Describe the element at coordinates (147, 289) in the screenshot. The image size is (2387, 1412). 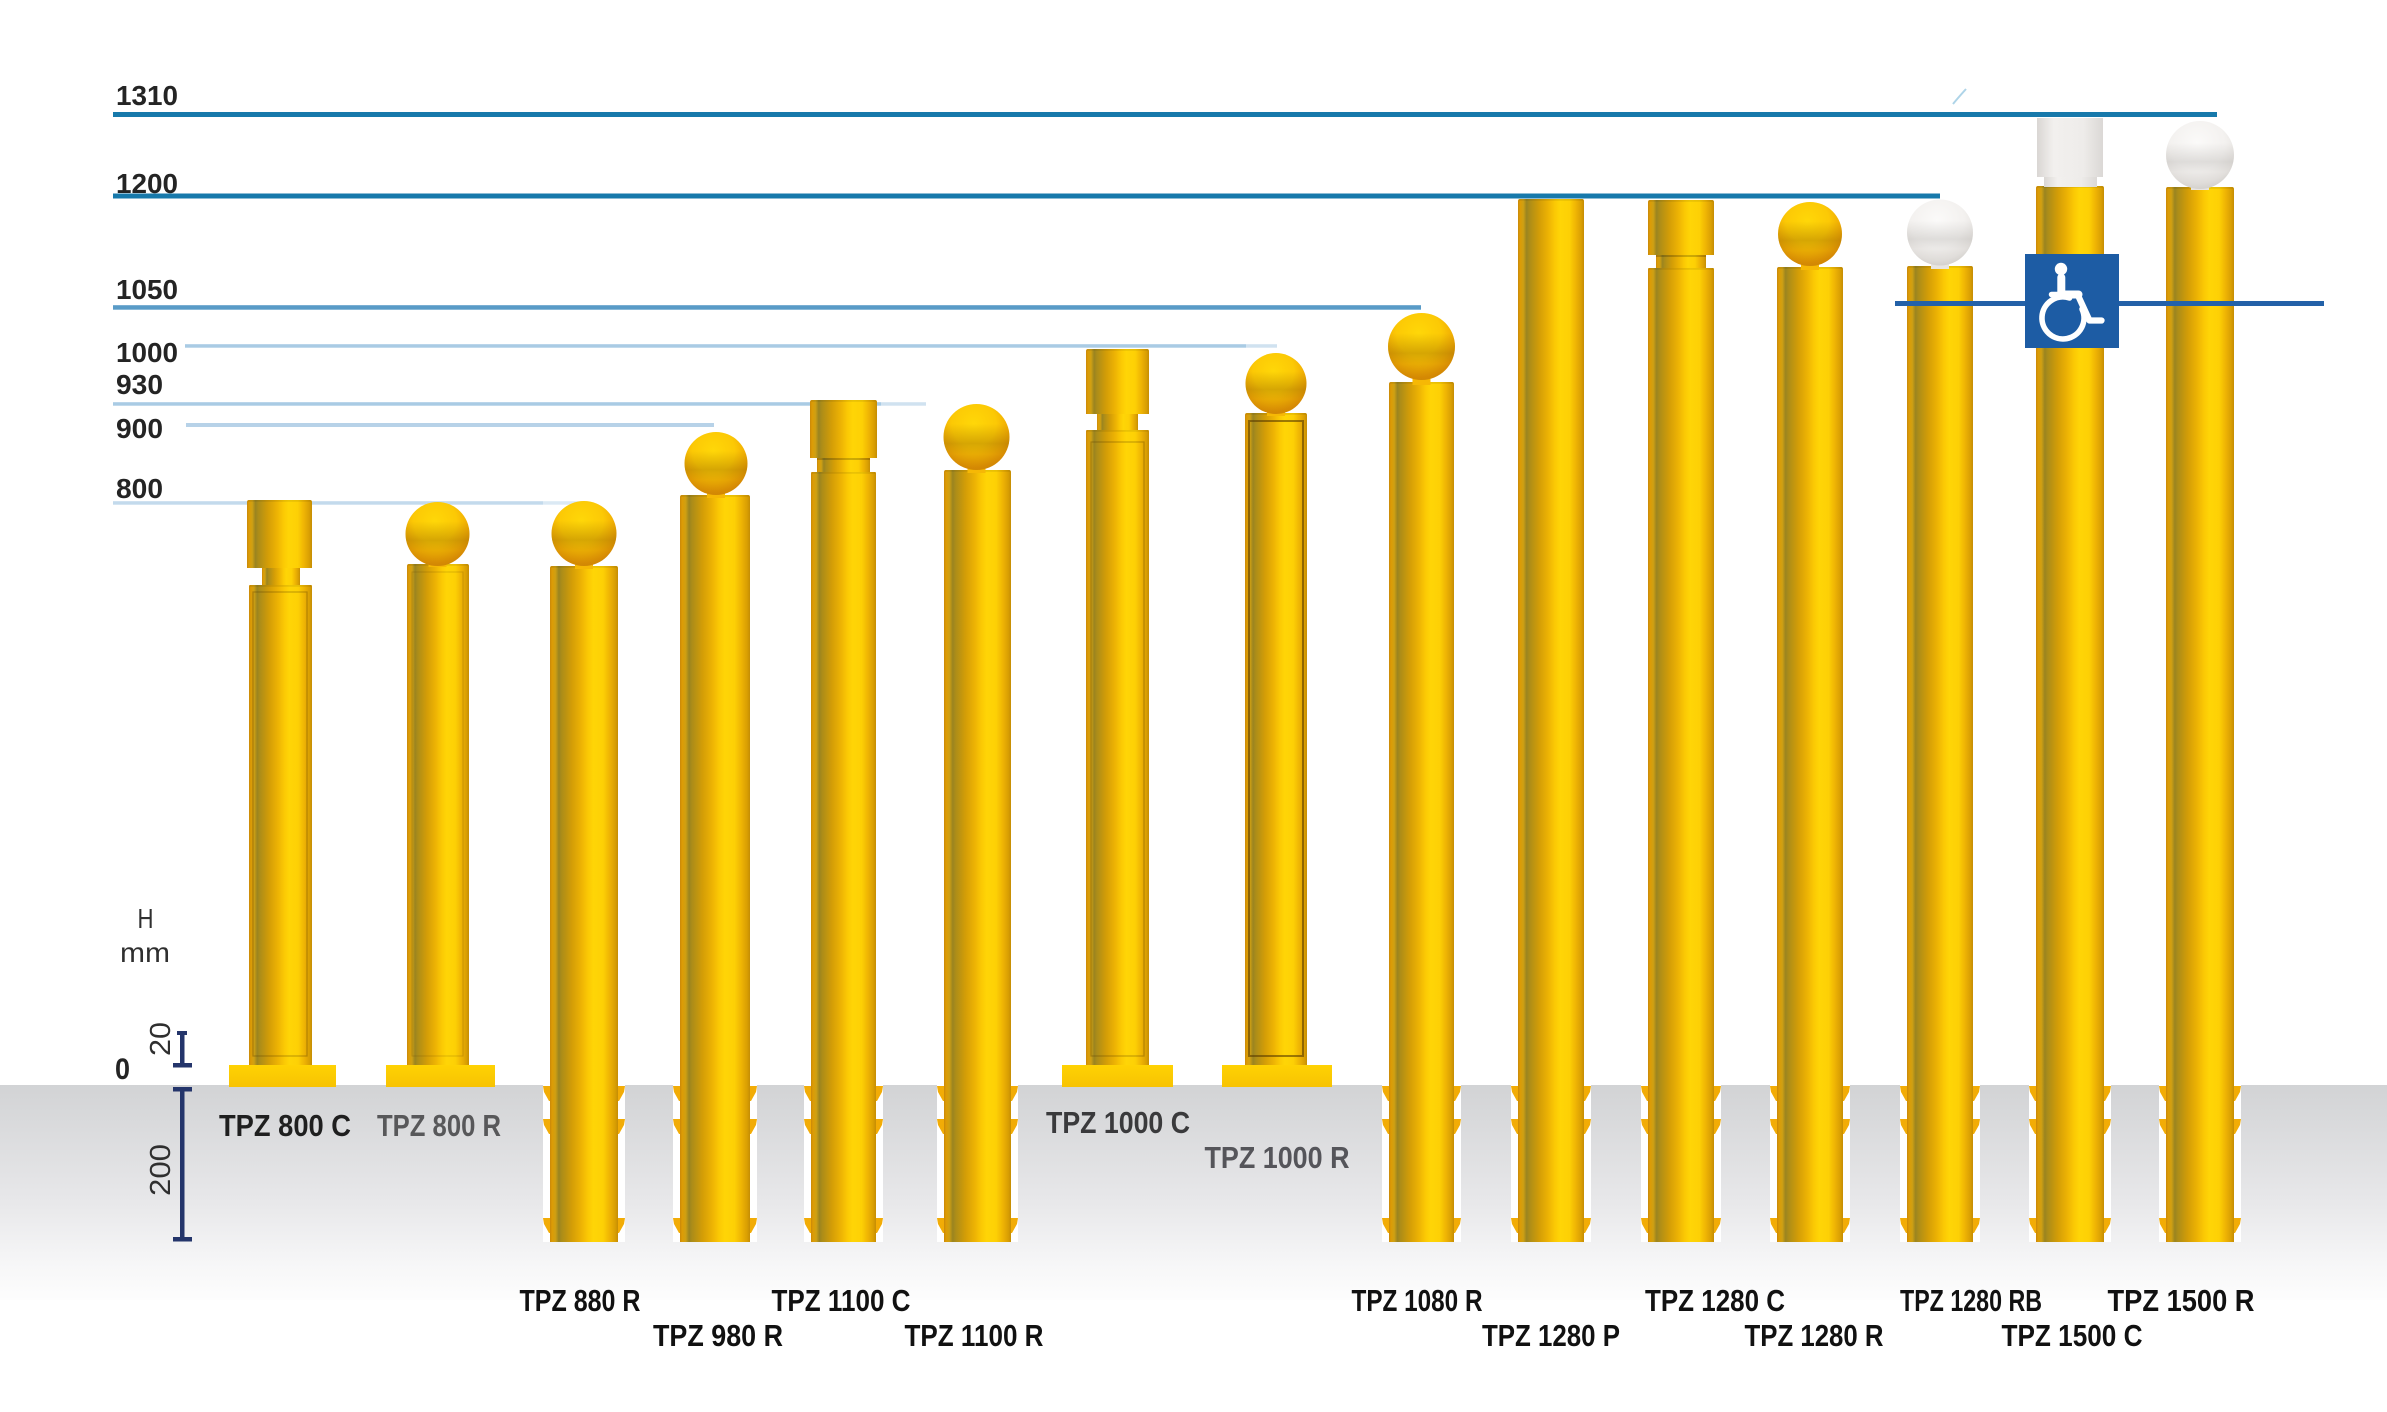
I see `svg-text: 1050` at that location.